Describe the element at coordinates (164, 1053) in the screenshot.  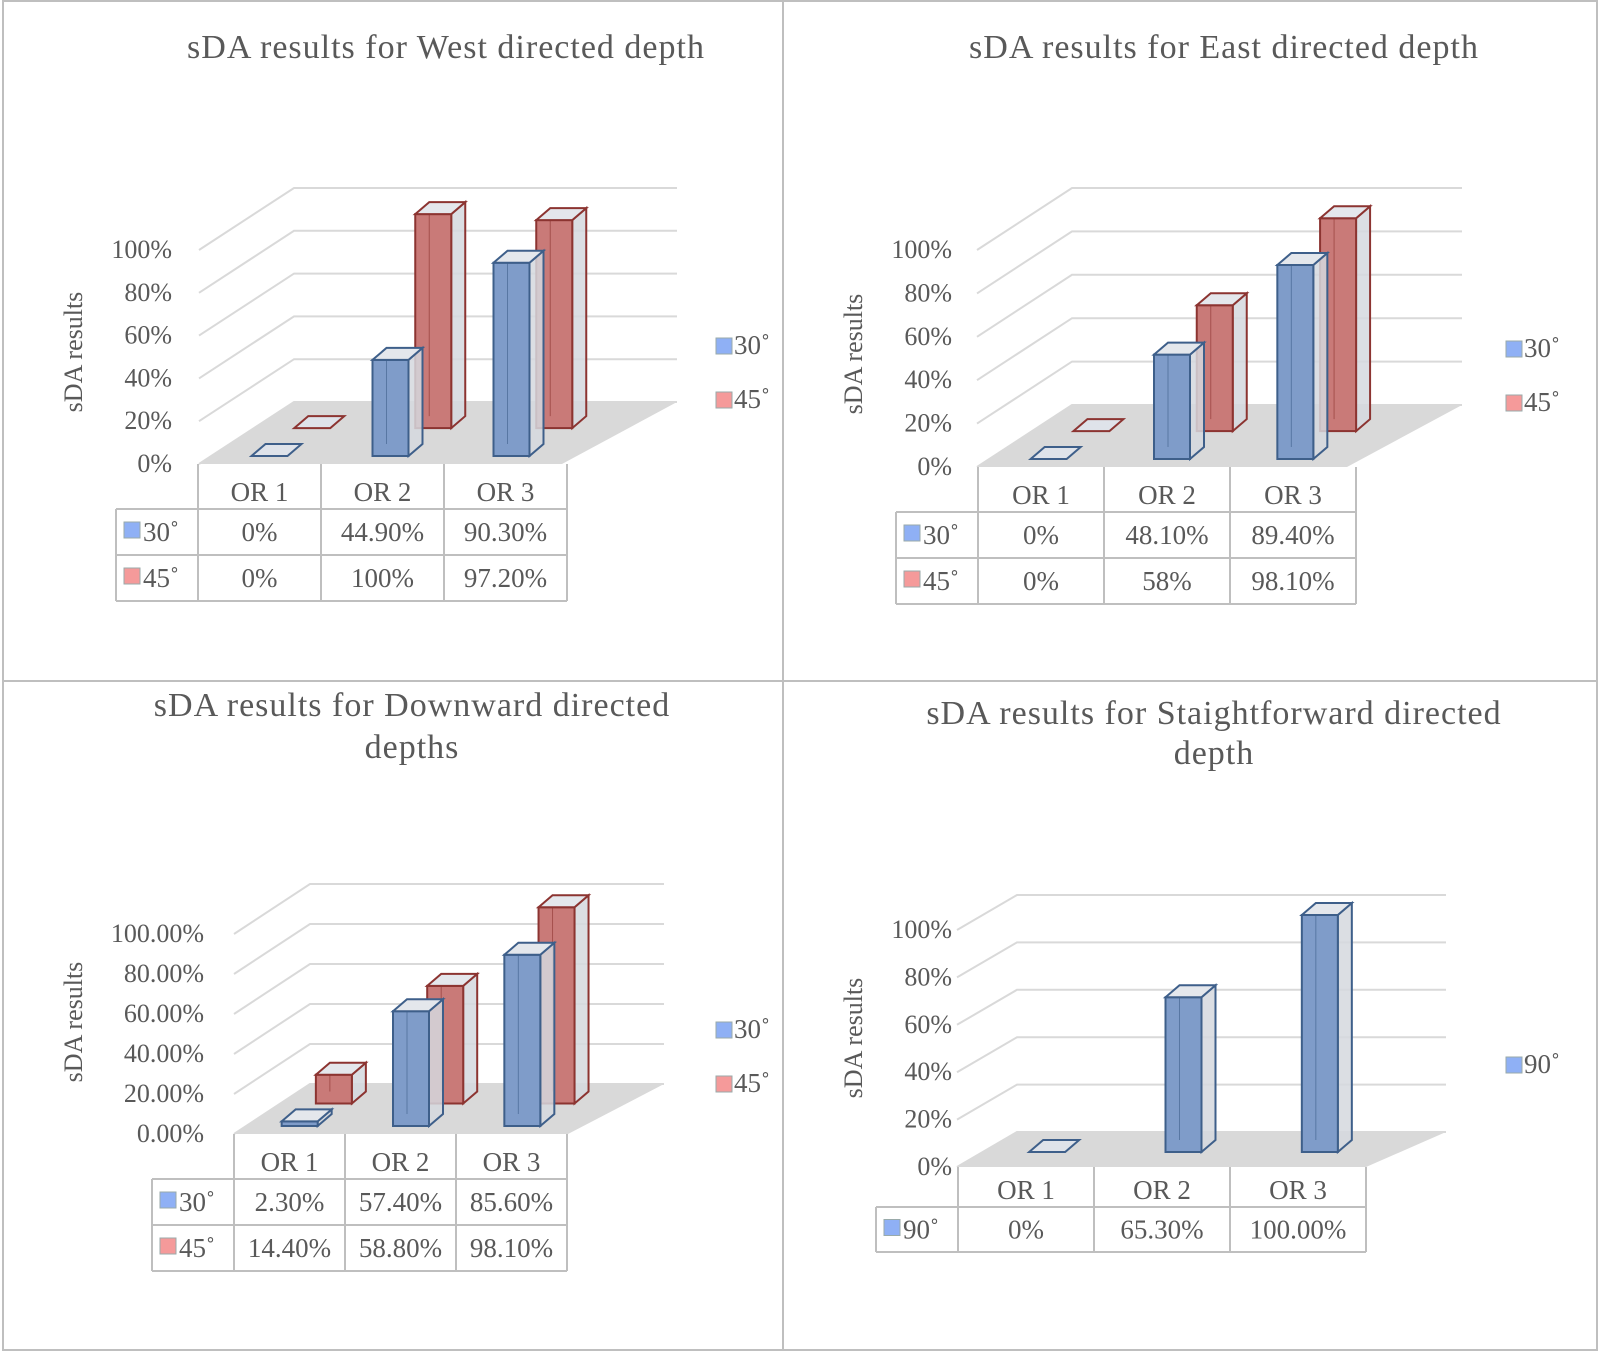
I see `y-tick-label: 40.00%` at that location.